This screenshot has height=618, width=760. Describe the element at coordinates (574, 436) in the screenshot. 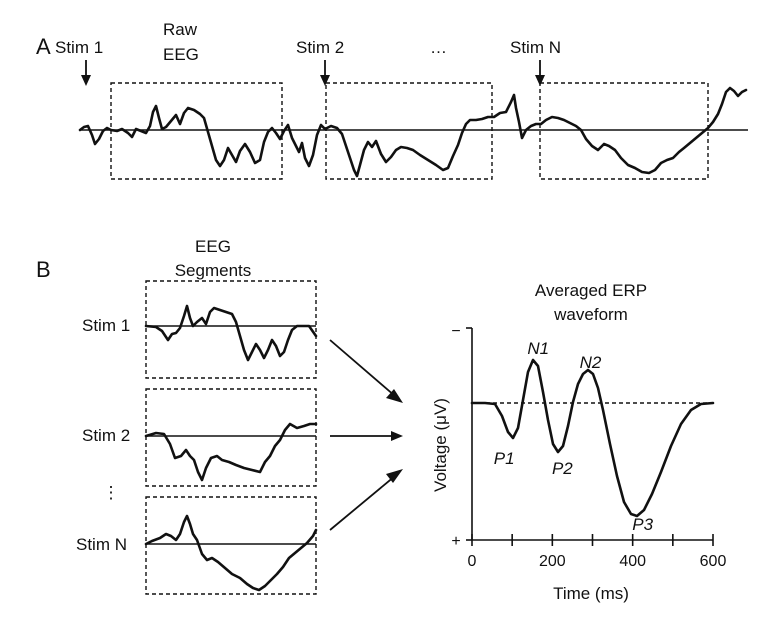

I see `erp-peak-labels: P1 N1 P2 N2 P3` at that location.